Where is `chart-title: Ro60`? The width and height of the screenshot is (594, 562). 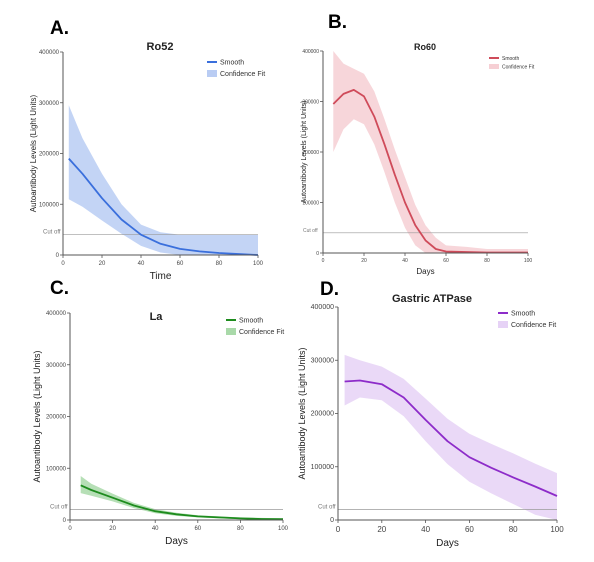
chart-title: Ro60 is located at coordinates (425, 47).